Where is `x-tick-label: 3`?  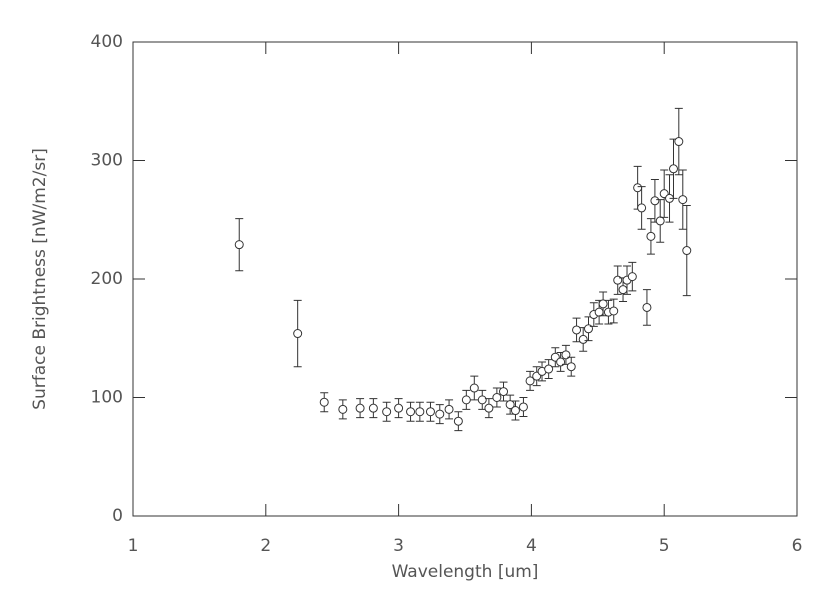 x-tick-label: 3 is located at coordinates (398, 546).